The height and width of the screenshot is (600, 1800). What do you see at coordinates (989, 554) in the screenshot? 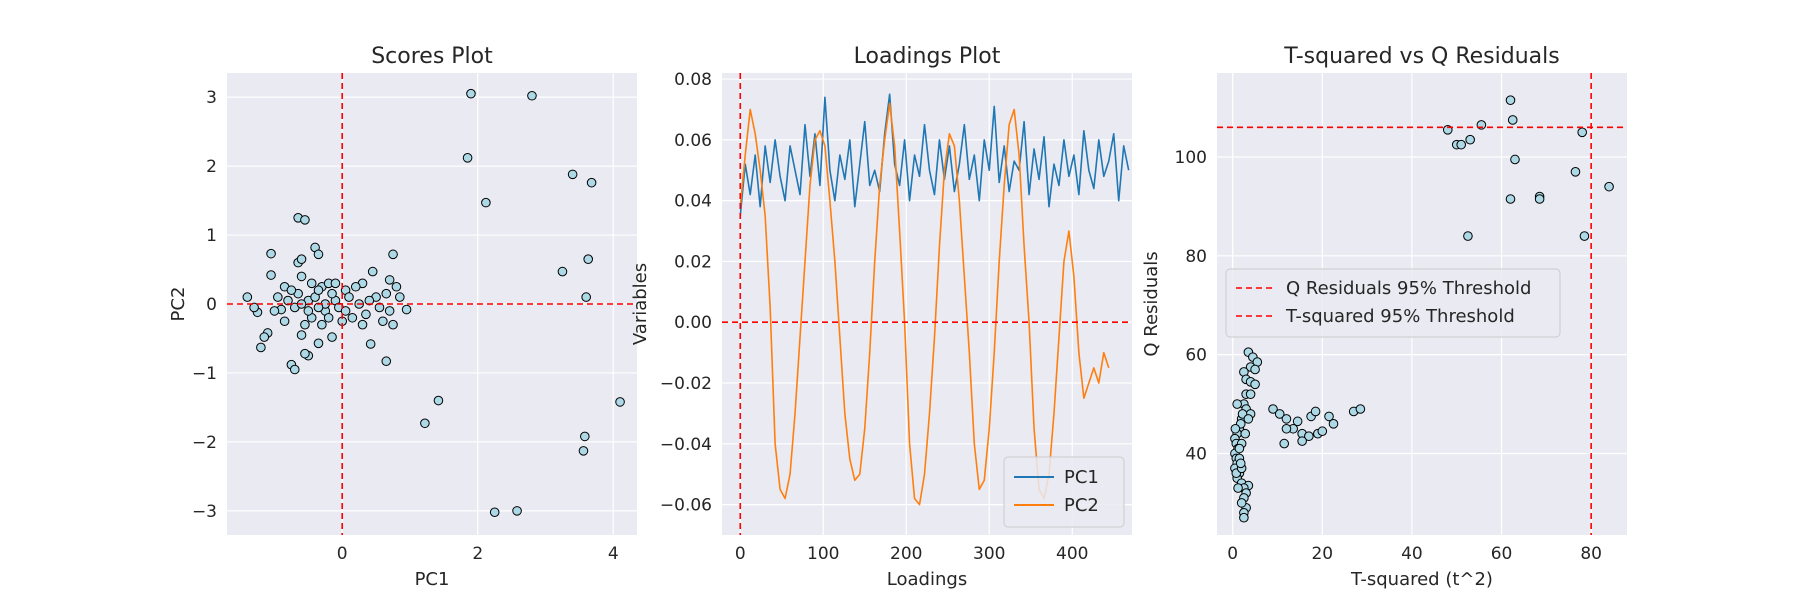
I see `x-tick-label: 300` at bounding box center [989, 554].